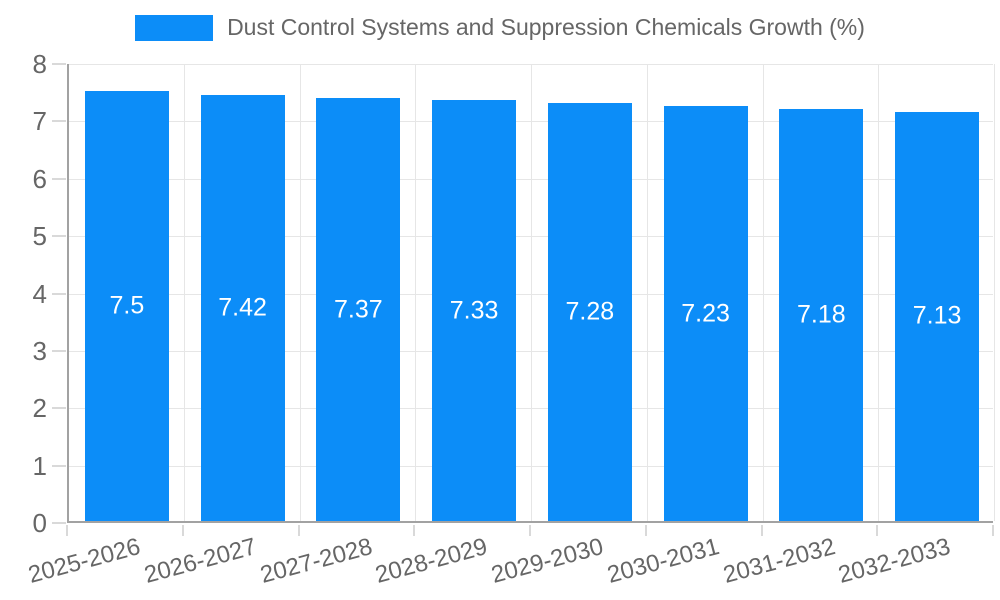 Image resolution: width=1000 pixels, height=600 pixels. I want to click on y-tick-label: 6, so click(39, 178).